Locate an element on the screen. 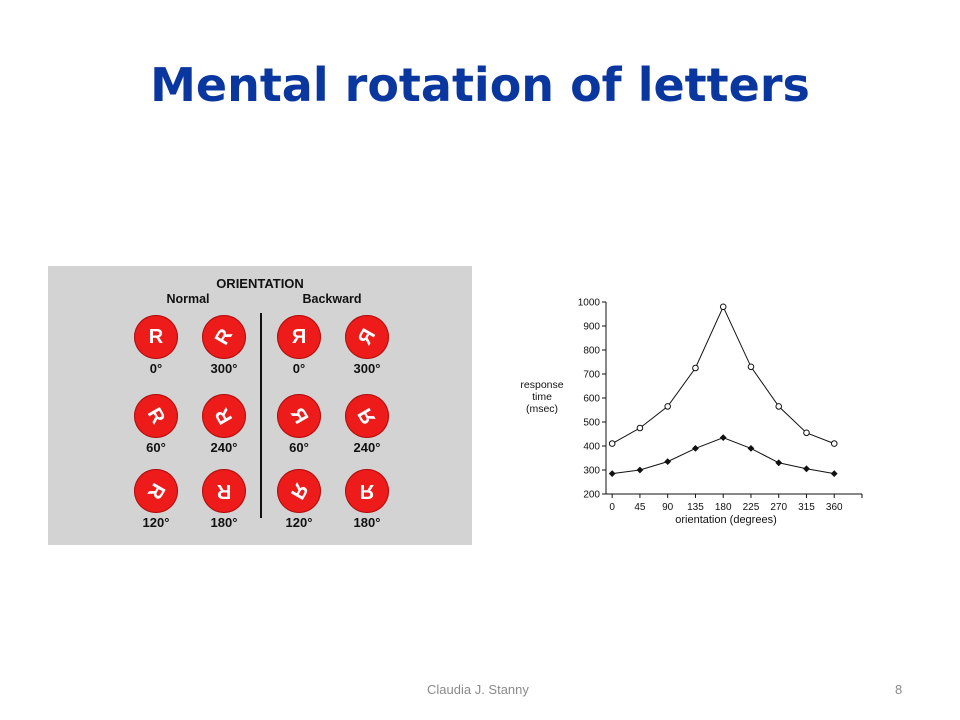 This screenshot has width=960, height=720. group-label-backward: Backward is located at coordinates (332, 299).